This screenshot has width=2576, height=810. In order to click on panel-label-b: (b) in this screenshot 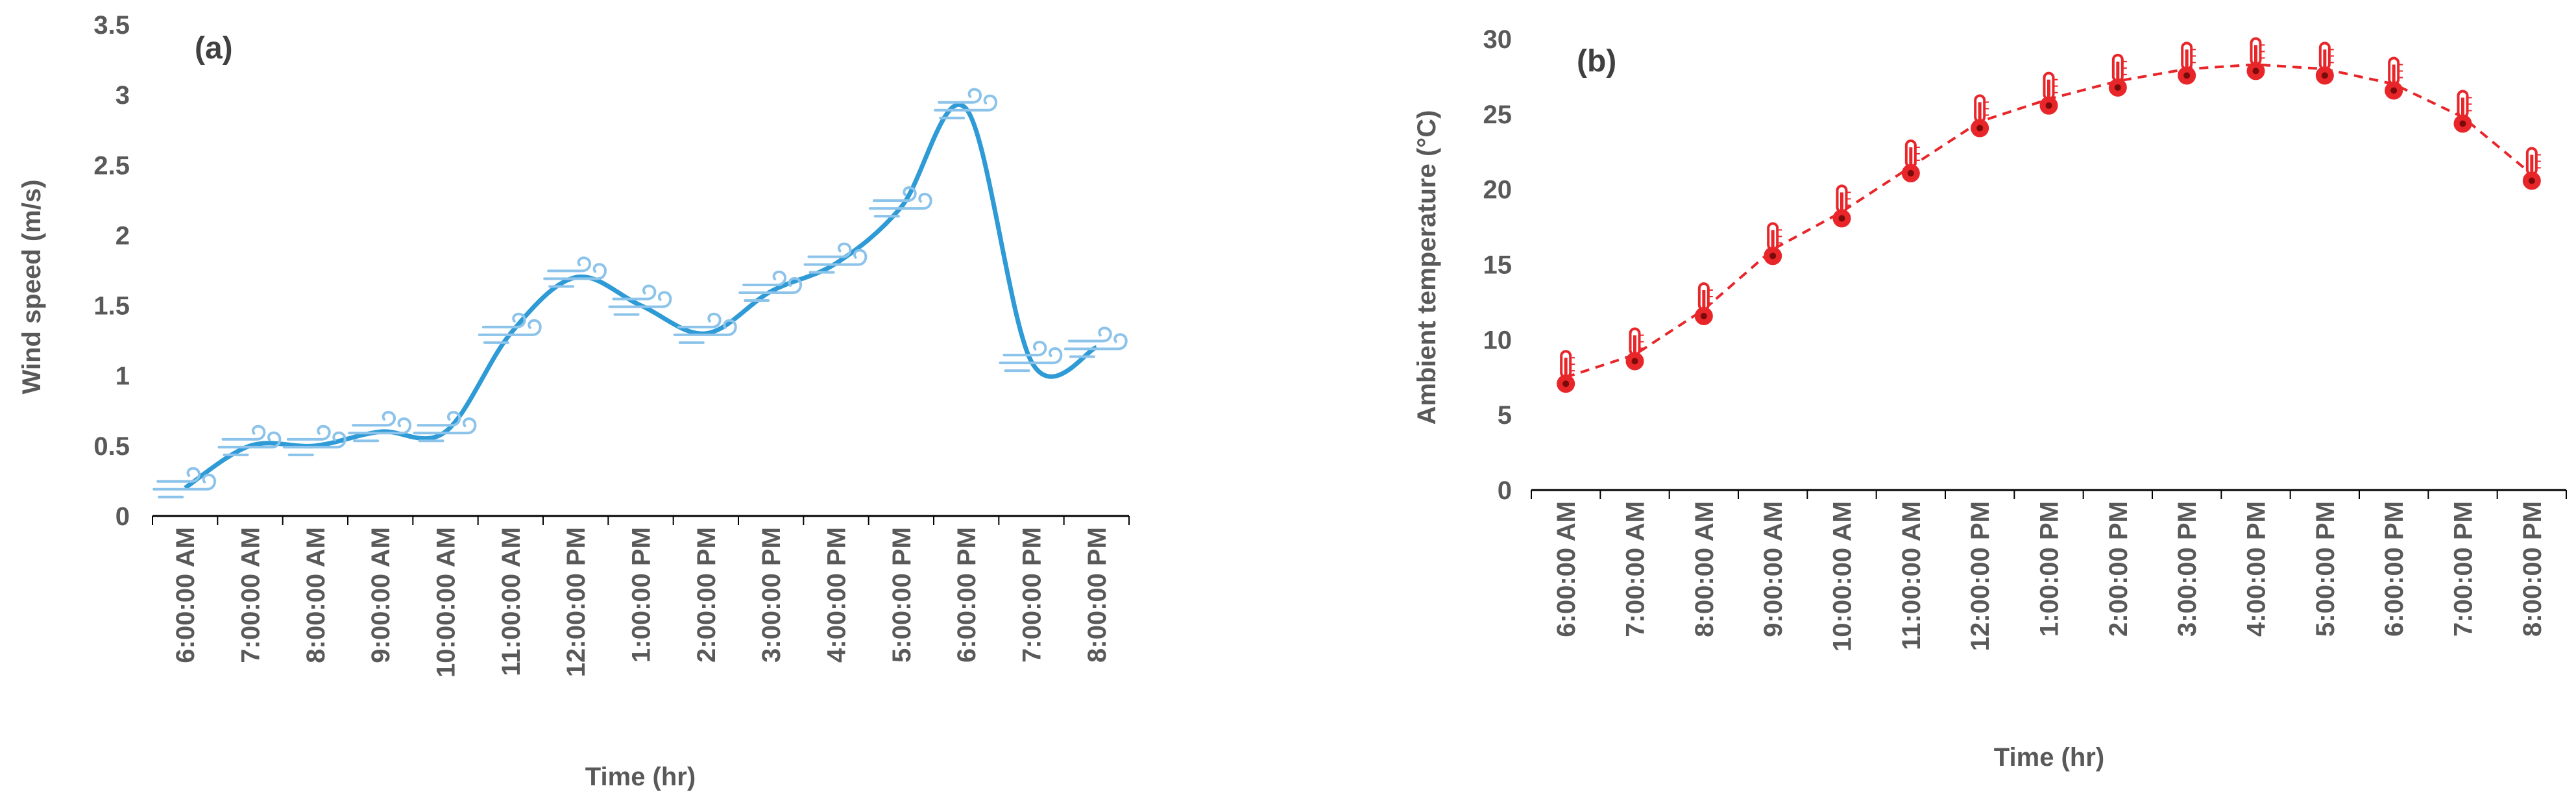, I will do `click(1596, 62)`.